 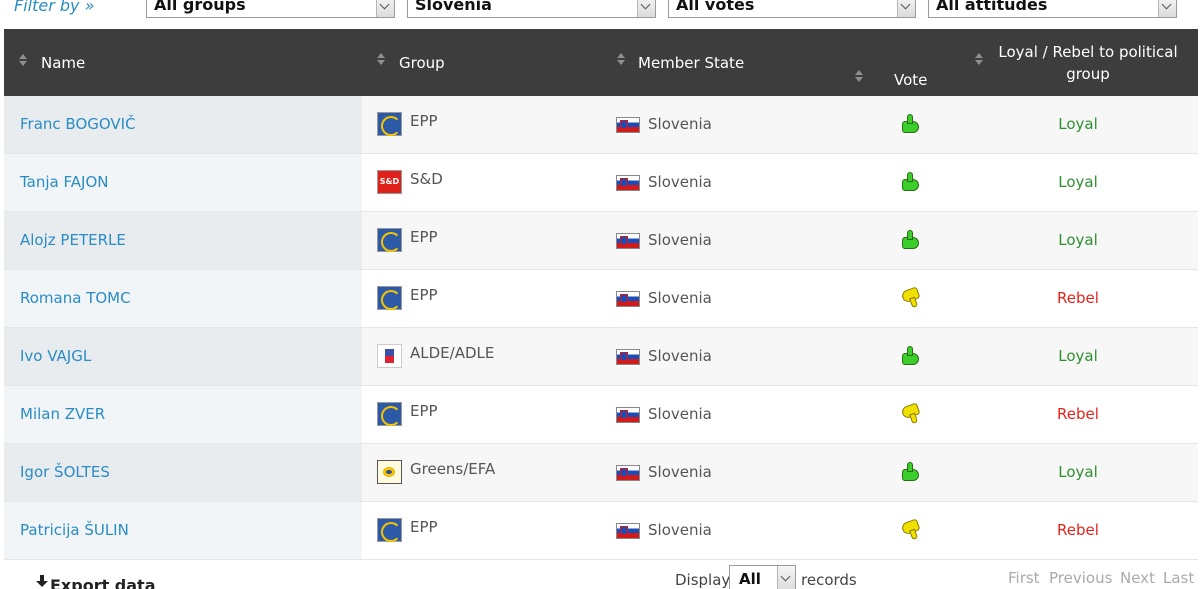 I want to click on column-header-state-label: Member State, so click(x=691, y=63).